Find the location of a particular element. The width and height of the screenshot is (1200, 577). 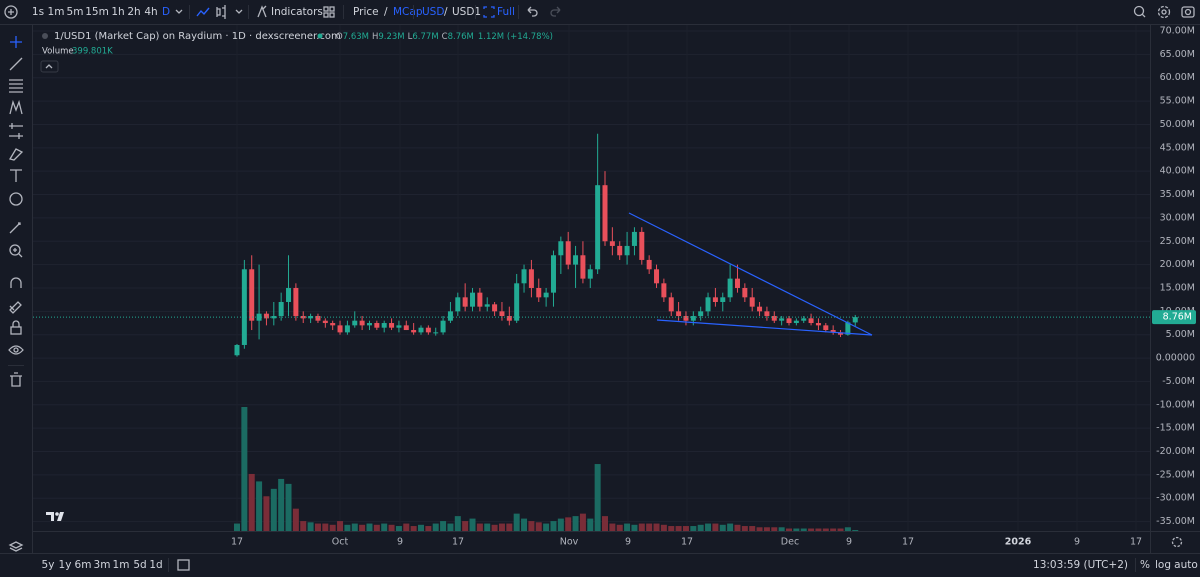

full-button: Full is located at coordinates (506, 12).